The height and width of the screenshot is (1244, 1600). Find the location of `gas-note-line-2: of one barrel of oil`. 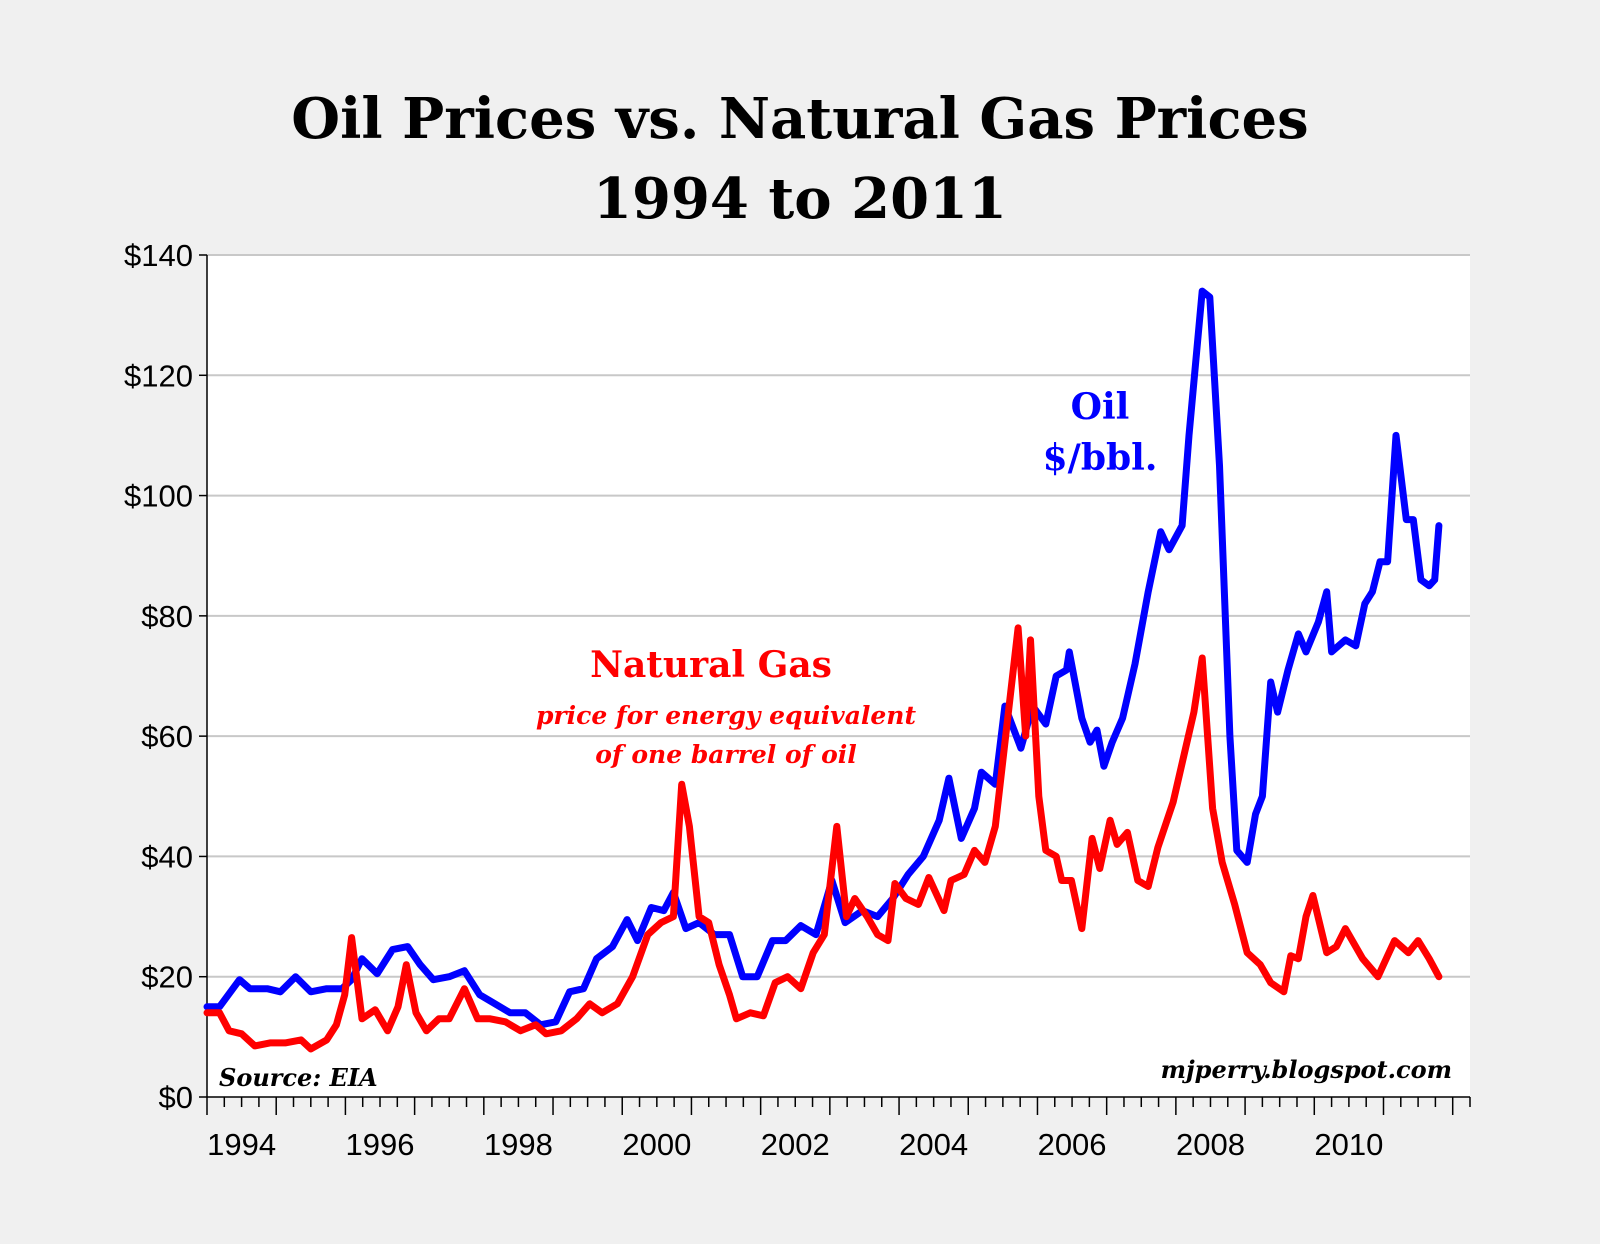

gas-note-line-2: of one barrel of oil is located at coordinates (726, 754).